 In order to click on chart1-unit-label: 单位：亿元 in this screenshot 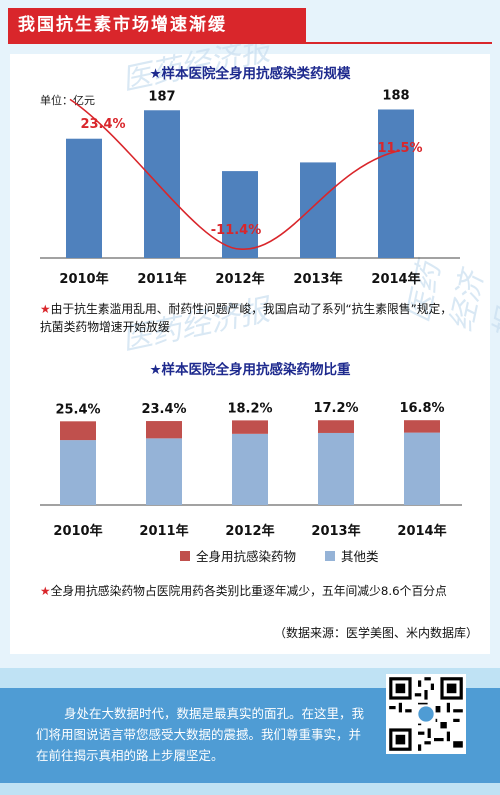, I will do `click(67, 100)`.